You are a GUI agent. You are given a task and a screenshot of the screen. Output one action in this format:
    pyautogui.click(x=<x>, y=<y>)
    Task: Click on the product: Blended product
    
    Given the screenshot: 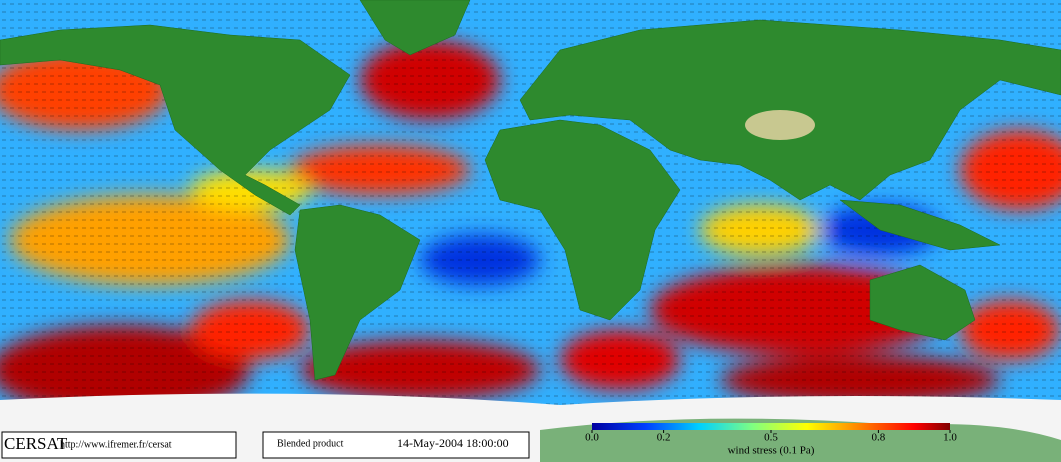 What is the action you would take?
    pyautogui.click(x=310, y=443)
    